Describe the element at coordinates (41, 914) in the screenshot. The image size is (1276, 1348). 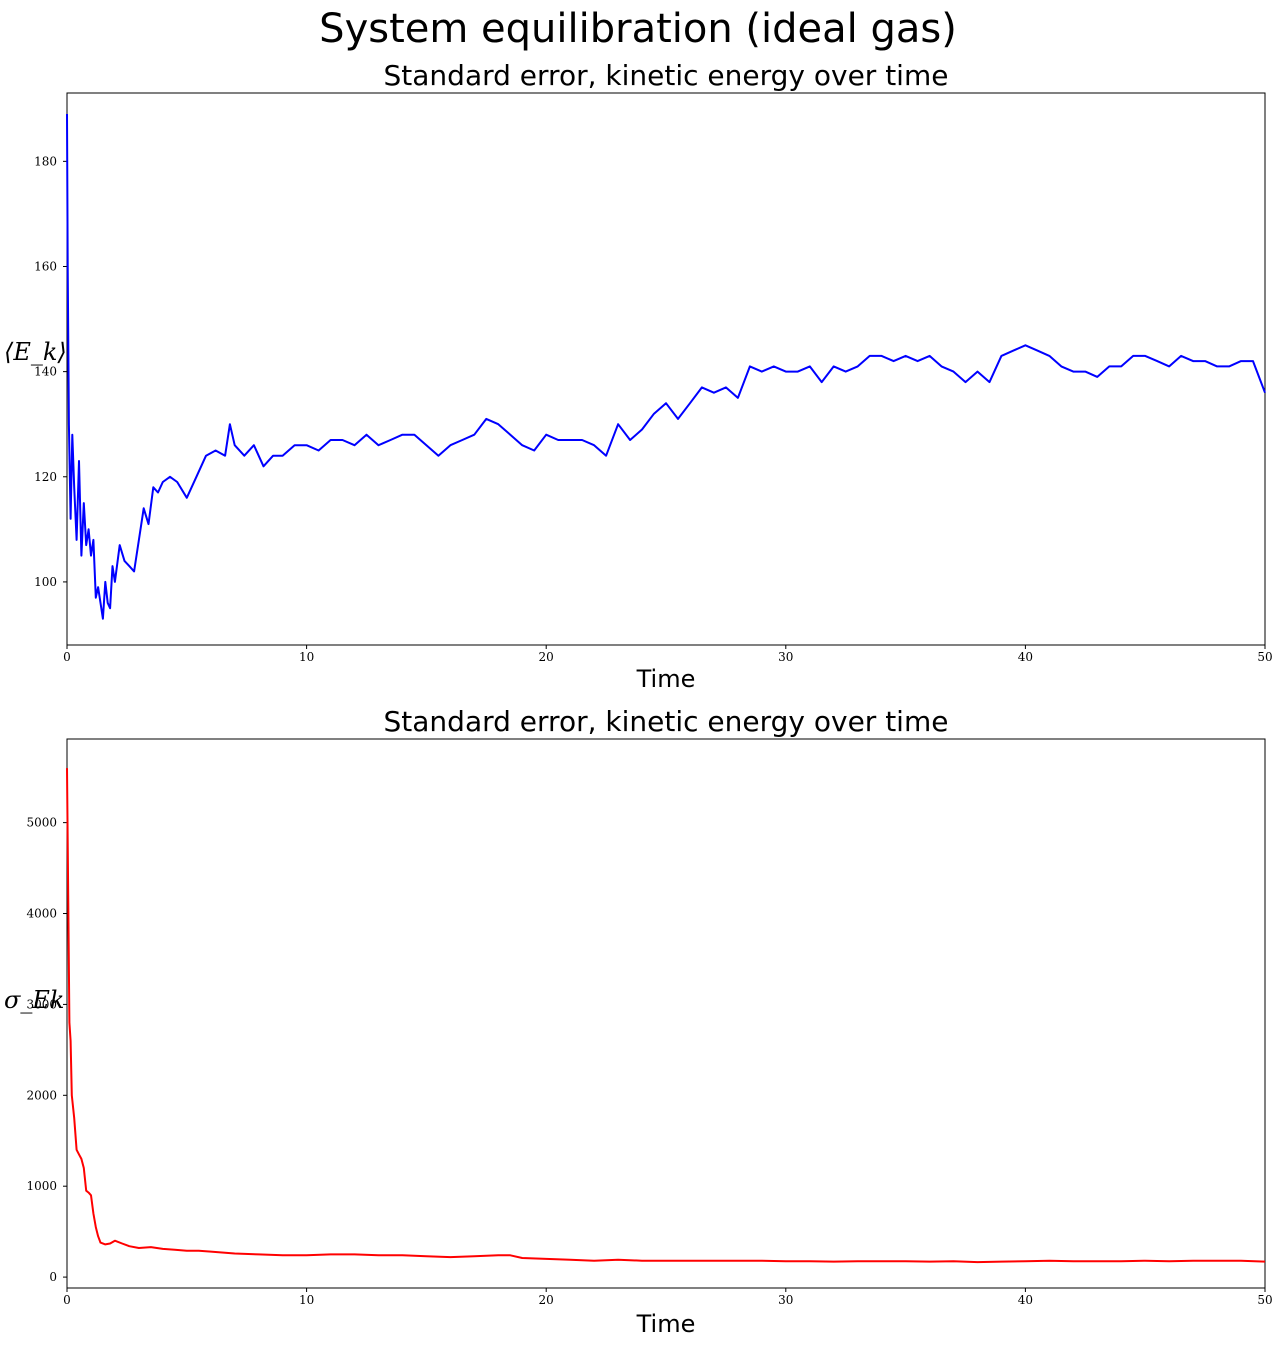
I see `y-tick-label: 4000` at that location.